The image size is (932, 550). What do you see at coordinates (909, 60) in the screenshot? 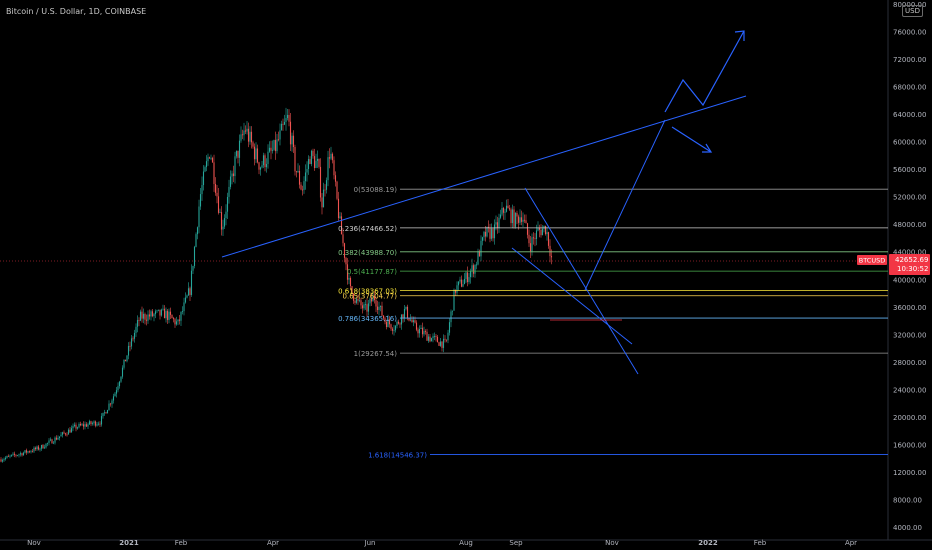
I see `y-tick-label: 72000.00` at bounding box center [909, 60].